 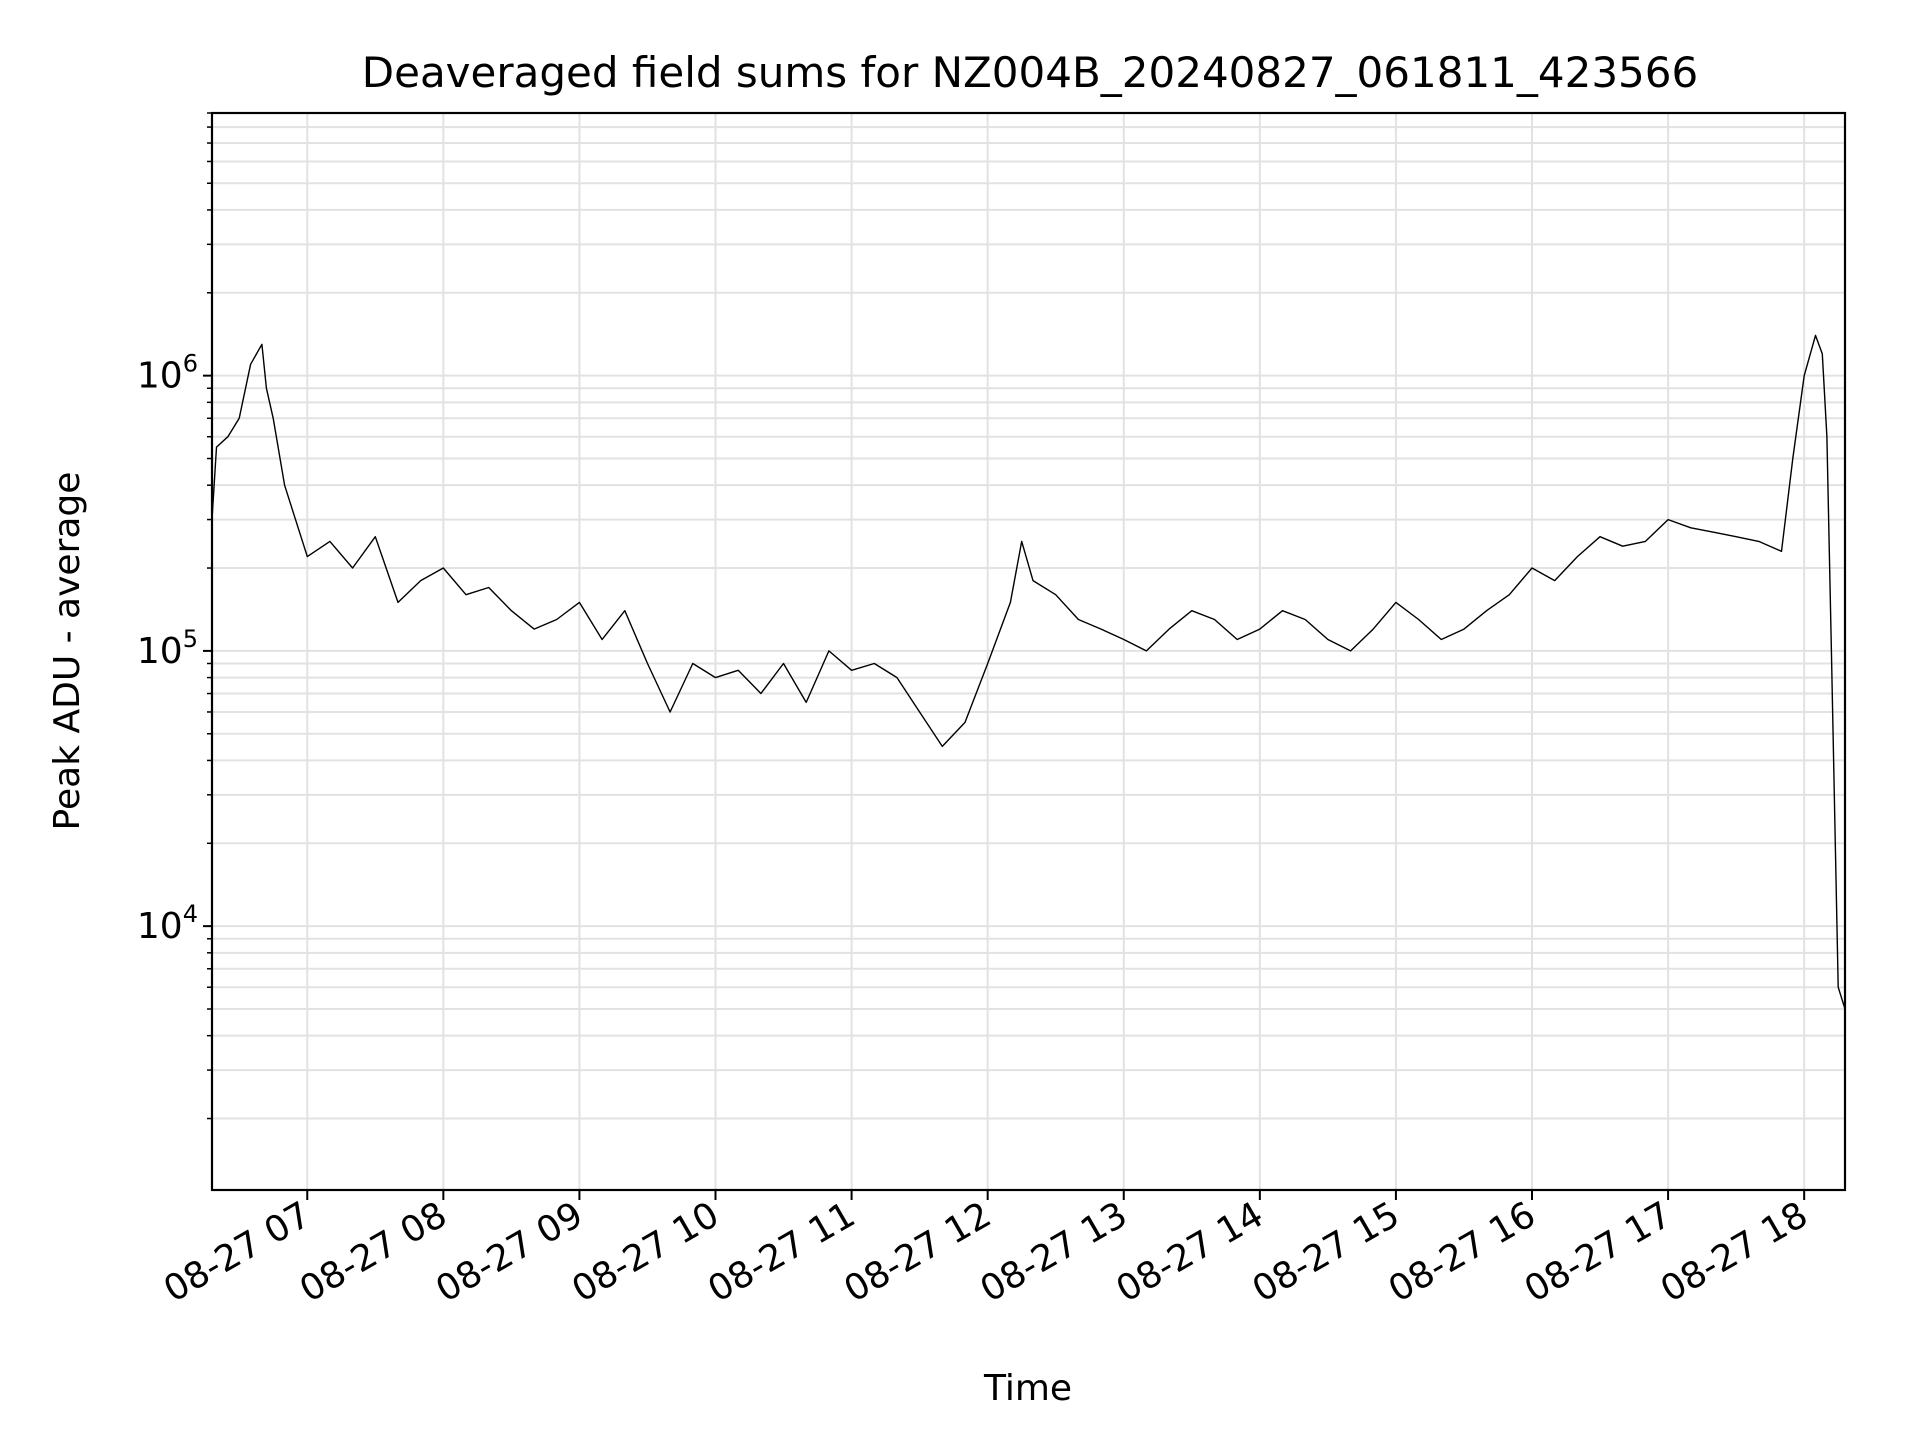 What do you see at coordinates (1027, 1388) in the screenshot?
I see `x-axis-label: Time` at bounding box center [1027, 1388].